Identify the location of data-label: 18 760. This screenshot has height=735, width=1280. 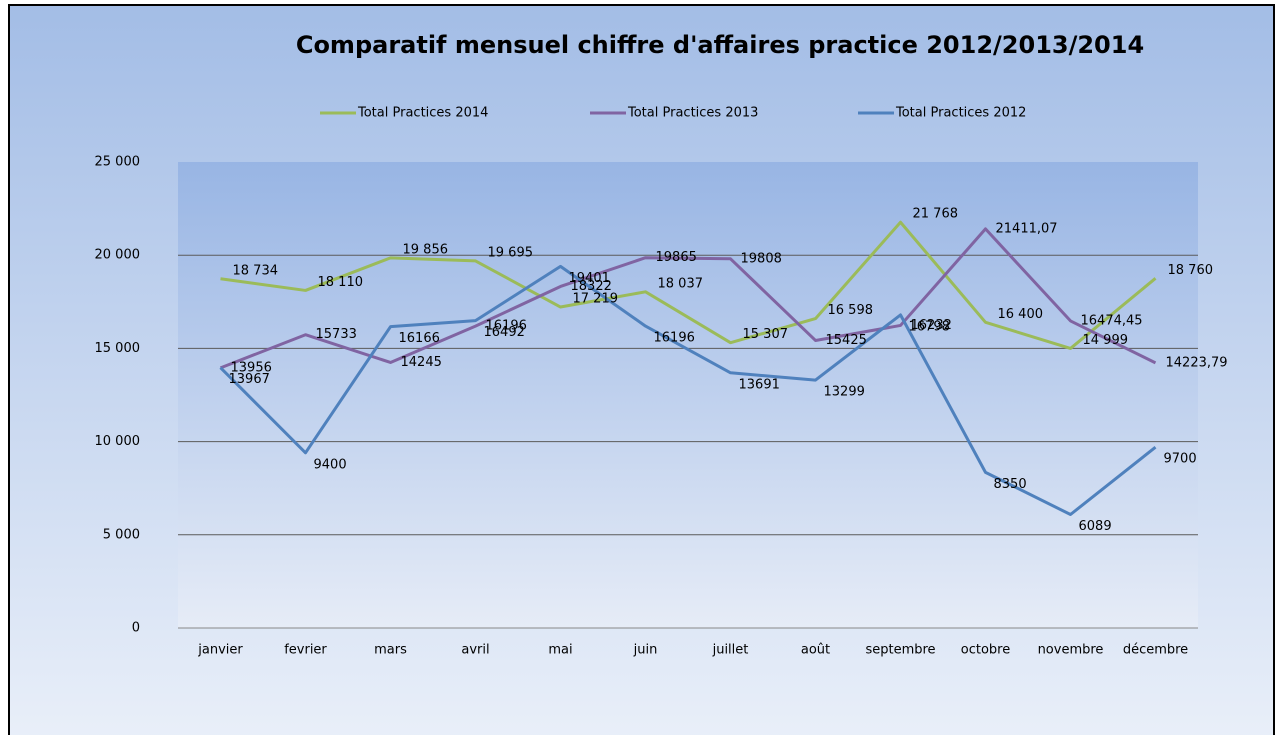
(1191, 270).